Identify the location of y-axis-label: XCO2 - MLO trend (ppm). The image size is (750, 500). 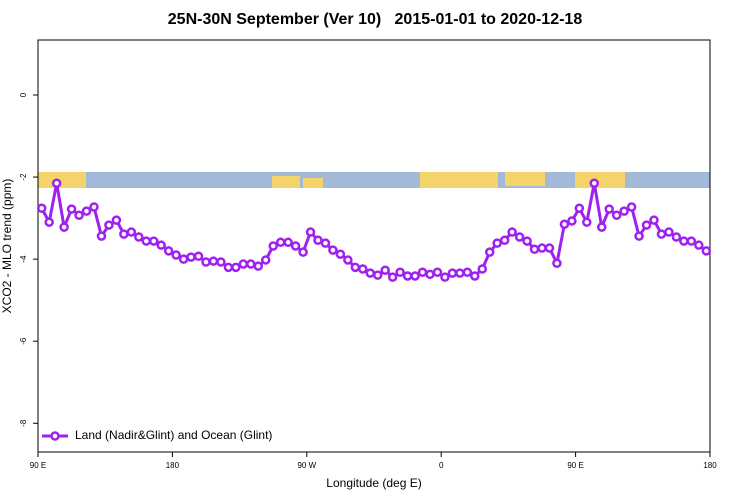
(7, 246).